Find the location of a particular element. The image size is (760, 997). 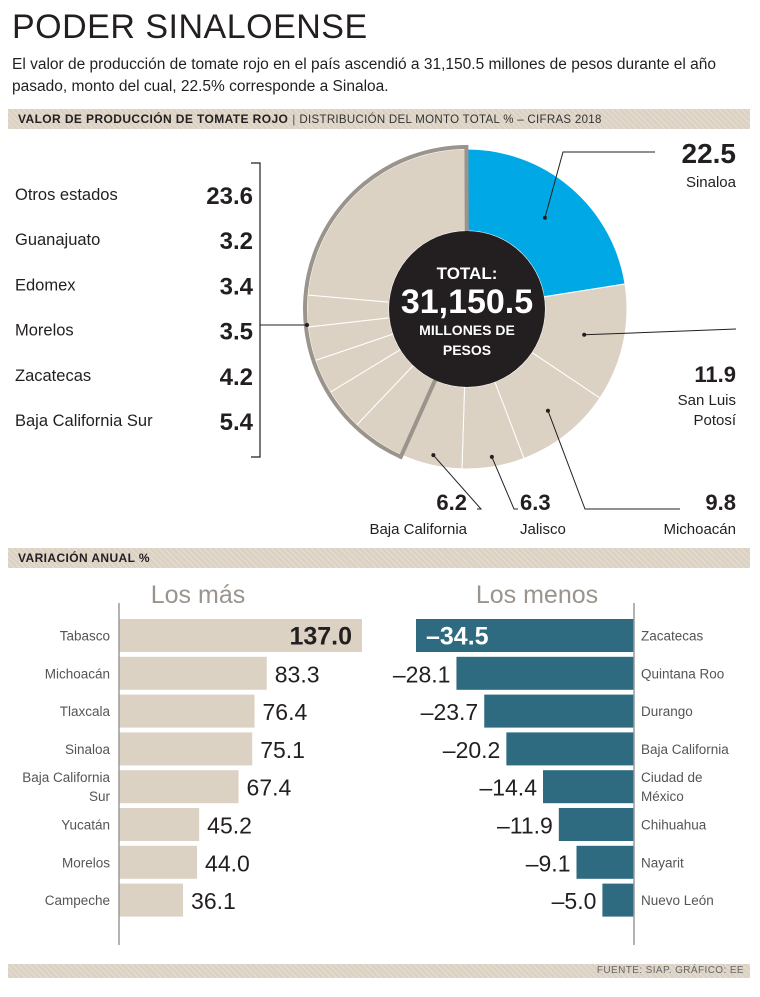

bar-pos-value-michoacan: 83.3 is located at coordinates (297, 674).